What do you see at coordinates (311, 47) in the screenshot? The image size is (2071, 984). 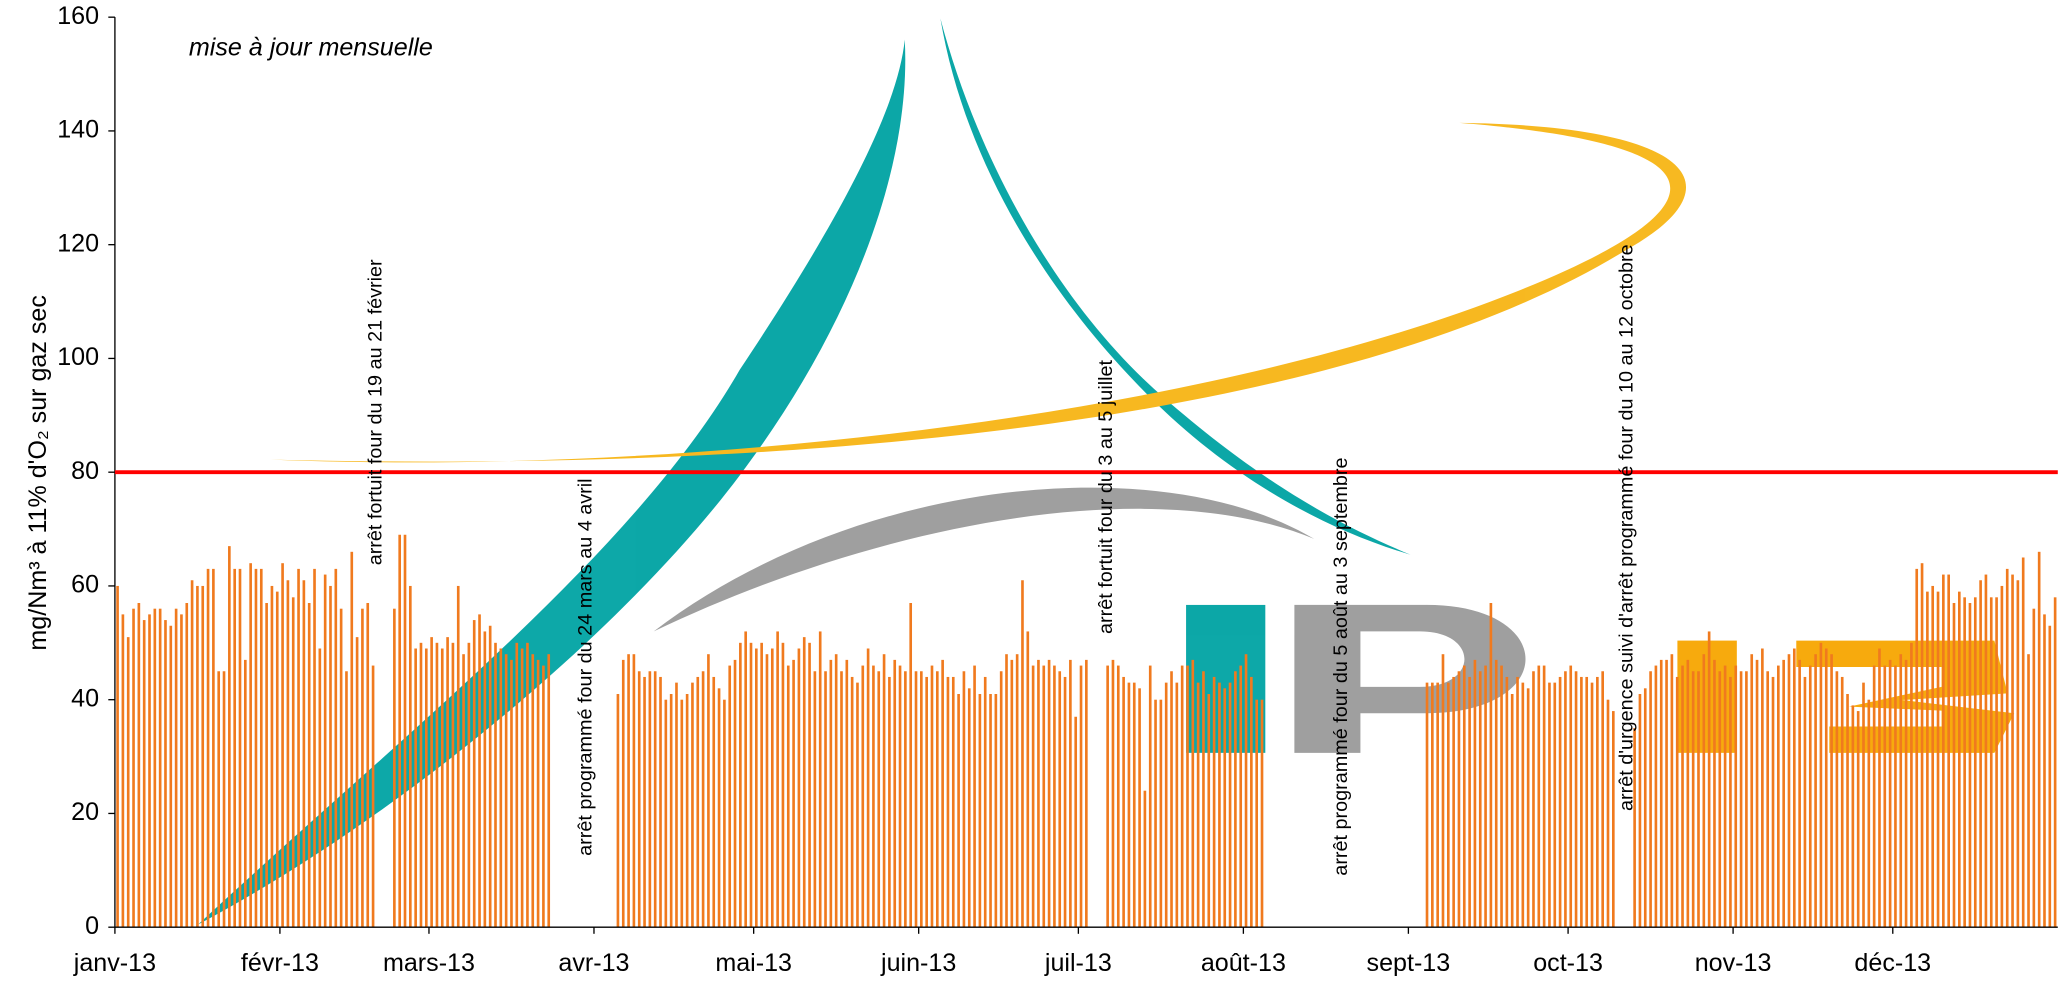 I see `subtitle: mise à jour mensuelle` at bounding box center [311, 47].